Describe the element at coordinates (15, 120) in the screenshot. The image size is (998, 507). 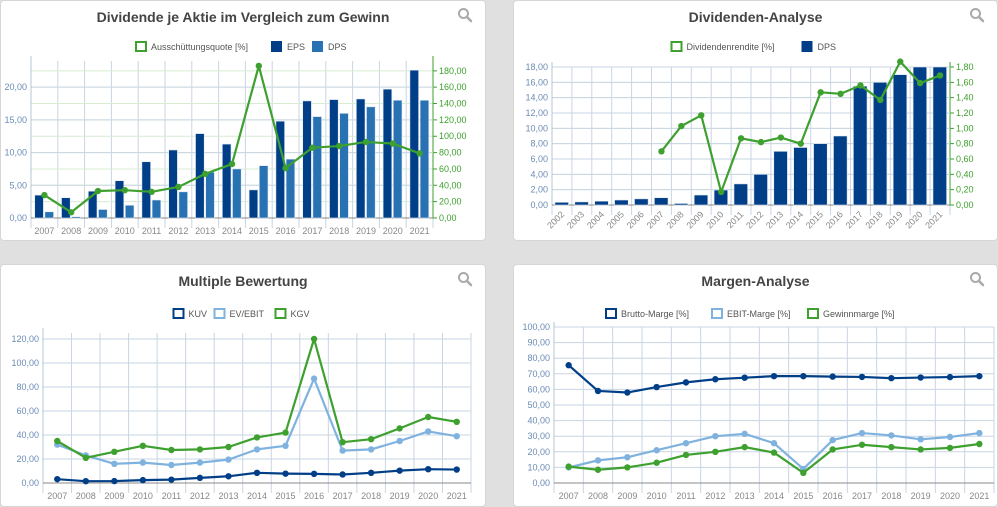
I see `y-left-tick-label: 15,00` at that location.